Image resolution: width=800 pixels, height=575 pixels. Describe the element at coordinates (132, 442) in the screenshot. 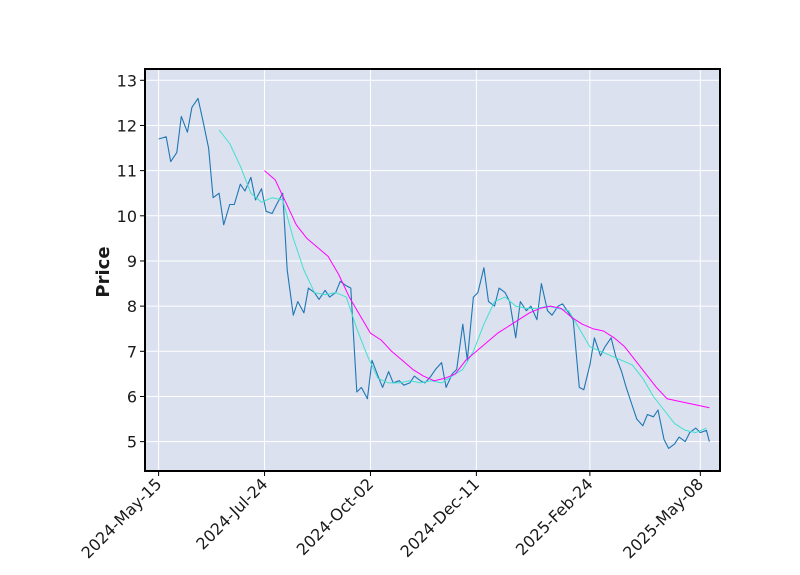

I see `y-tick-label: 5` at that location.